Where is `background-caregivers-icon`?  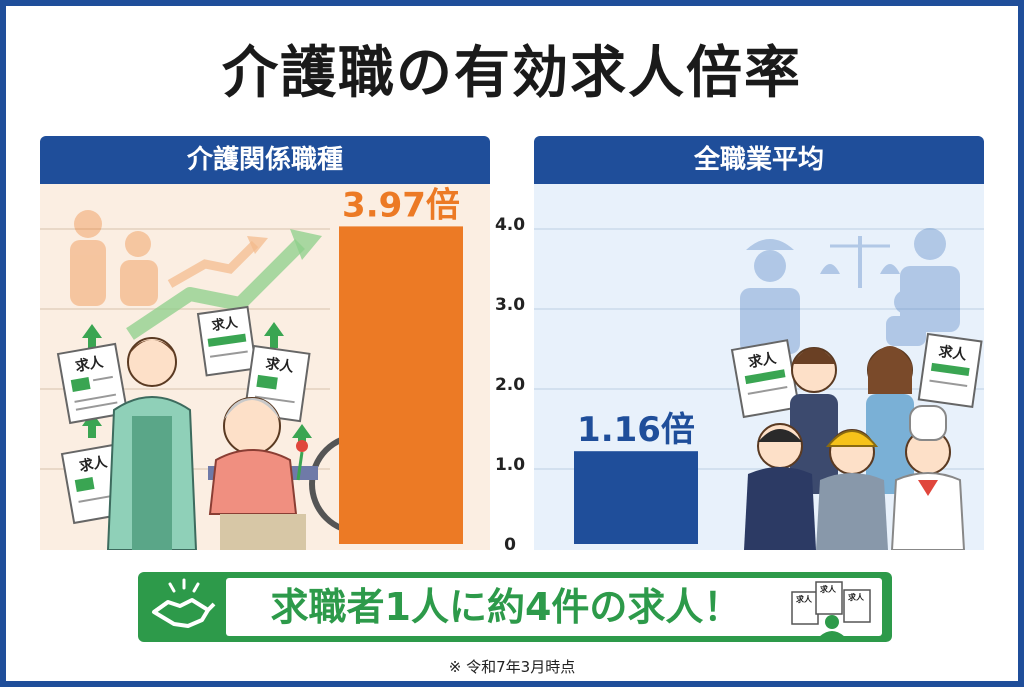
background-caregivers-icon is located at coordinates (114, 258).